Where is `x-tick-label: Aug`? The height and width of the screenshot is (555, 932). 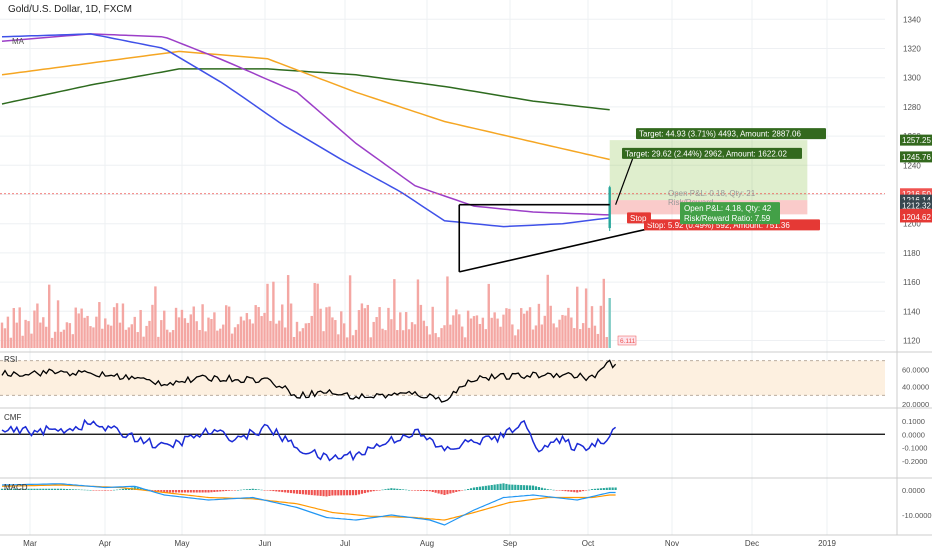
x-tick-label: Aug is located at coordinates (427, 543).